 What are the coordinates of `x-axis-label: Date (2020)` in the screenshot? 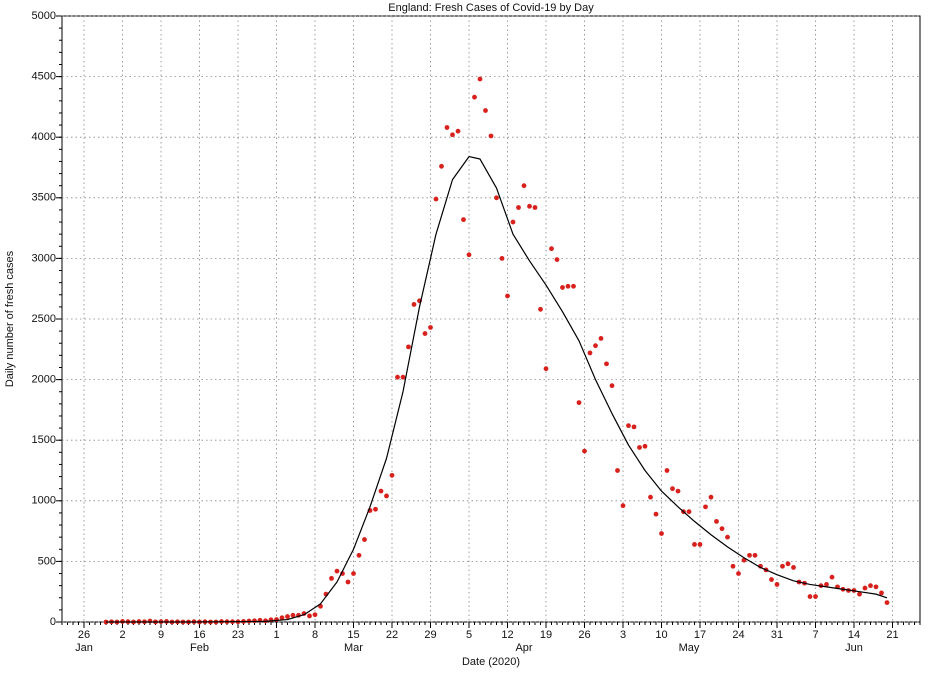 It's located at (491, 662).